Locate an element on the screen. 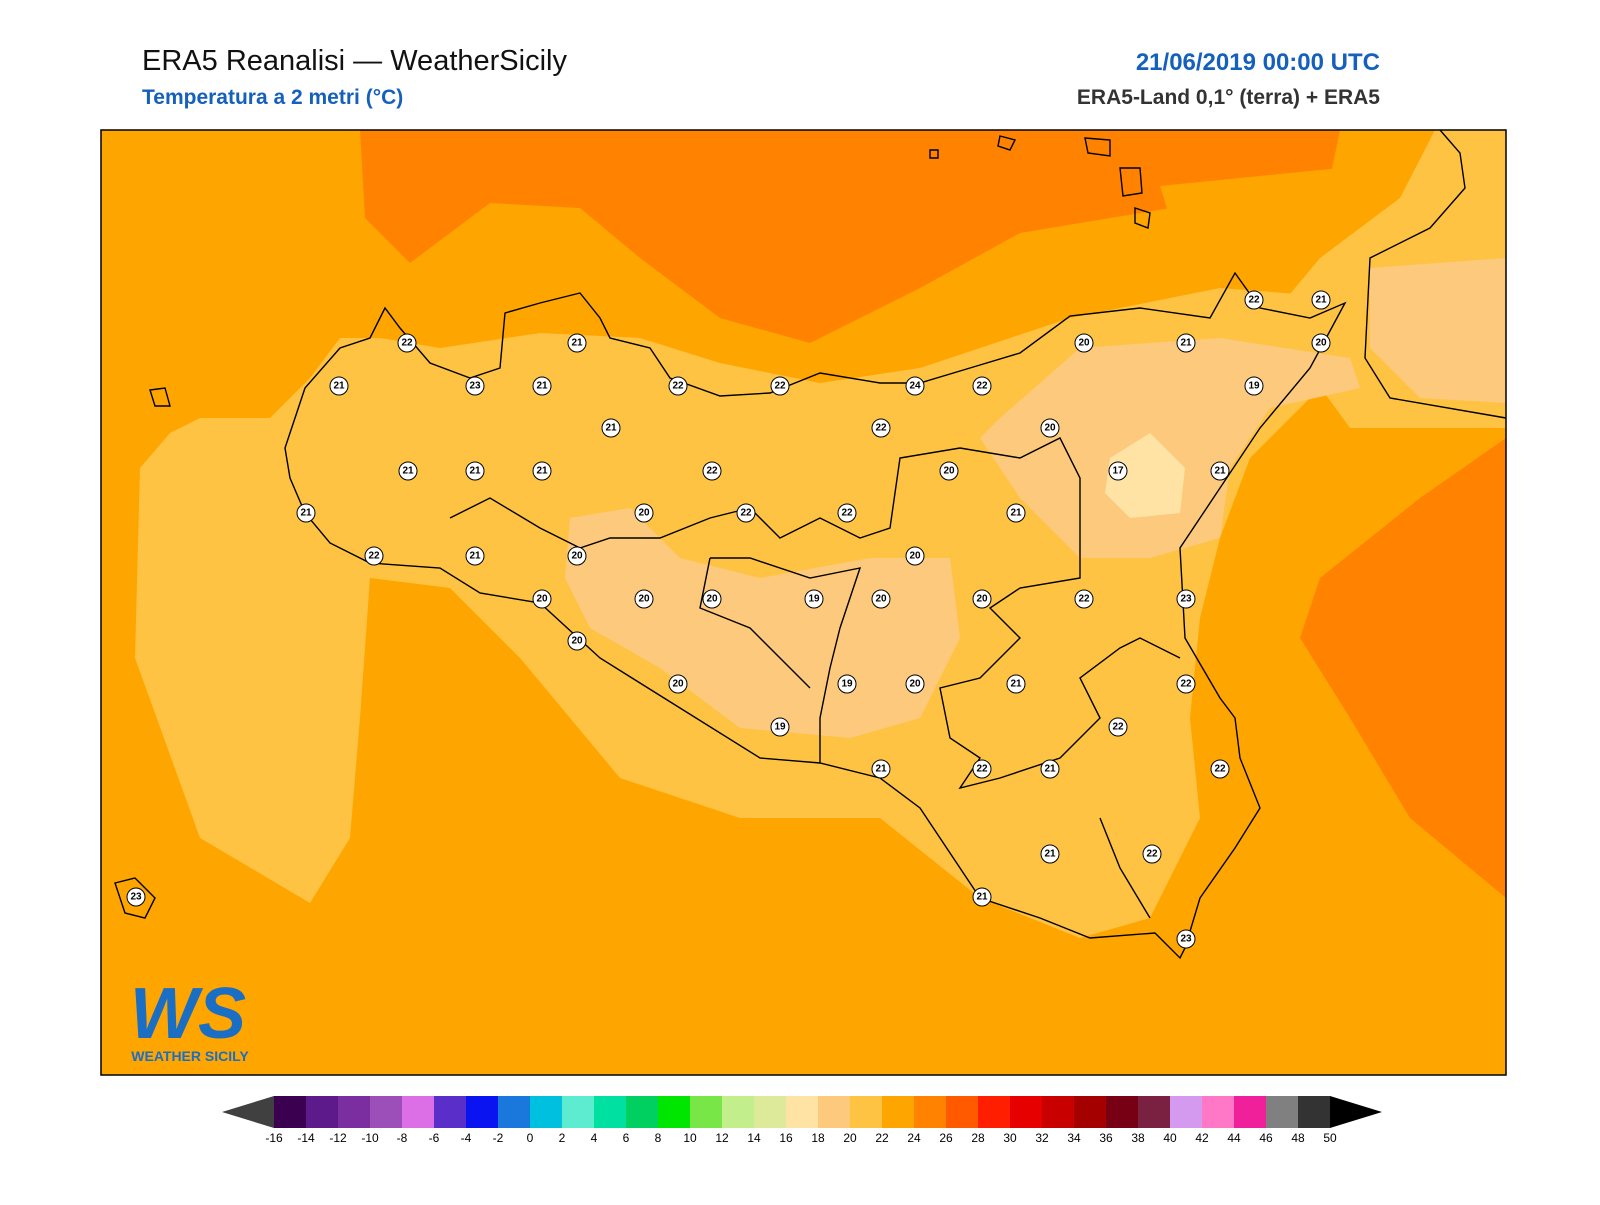 This screenshot has width=1600, height=1205. colorbar-over is located at coordinates (1356, 1112).